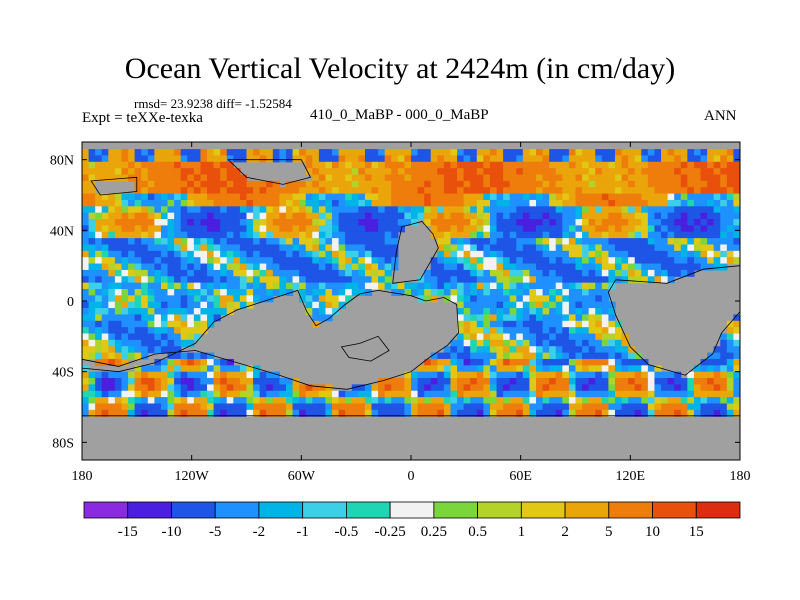 This screenshot has height=600, width=800. I want to click on coastline, so click(673, 320).